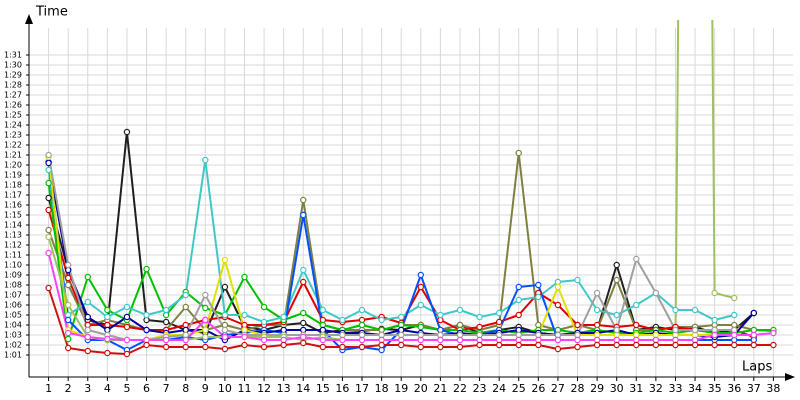 The height and width of the screenshot is (400, 800). I want to click on x-tick-label: 23, so click(480, 388).